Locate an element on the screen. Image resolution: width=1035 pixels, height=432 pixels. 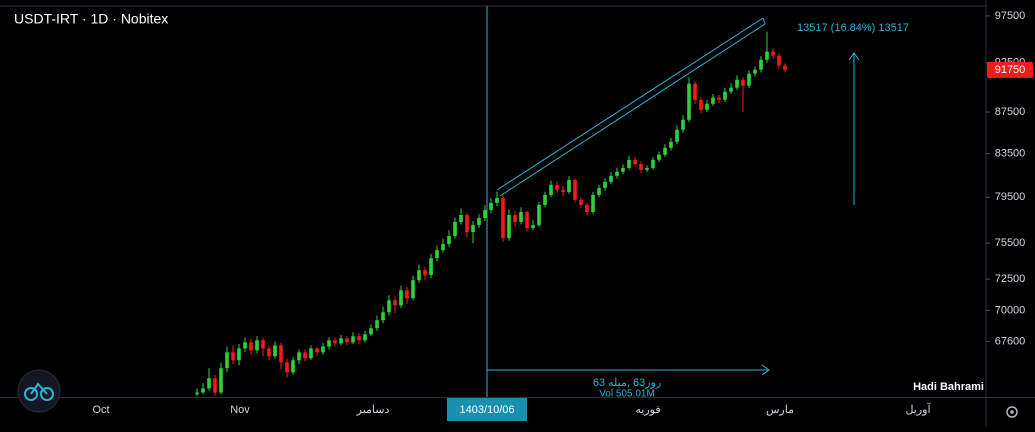
x-tick-label: فوریه is located at coordinates (647, 410).